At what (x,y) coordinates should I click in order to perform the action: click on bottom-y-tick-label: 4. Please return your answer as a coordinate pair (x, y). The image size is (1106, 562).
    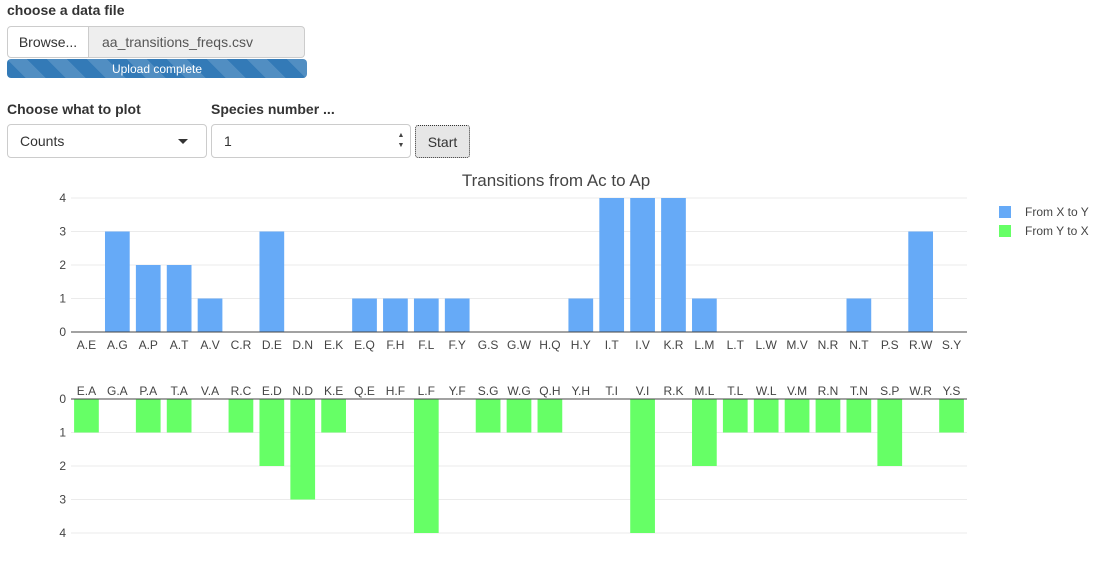
    Looking at the image, I should click on (62, 533).